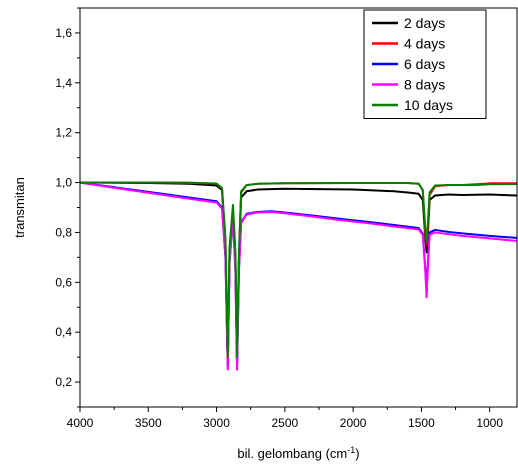 Image resolution: width=518 pixels, height=464 pixels. What do you see at coordinates (67, 207) in the screenshot?
I see `y-axis: 0,2 0,4 0,6 0,8 1,0 1,2 1,4 1,6` at bounding box center [67, 207].